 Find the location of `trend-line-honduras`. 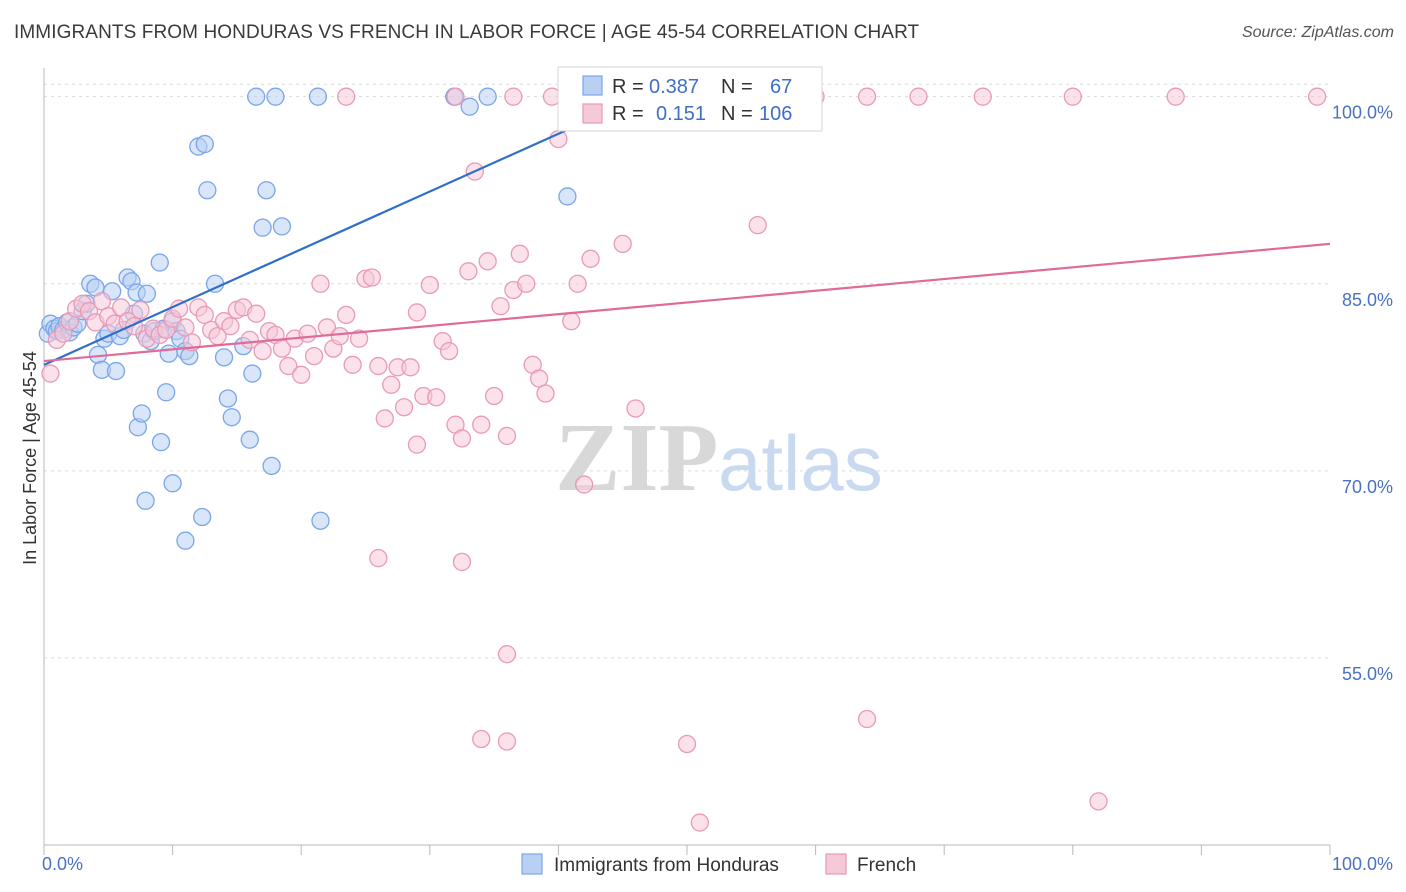

trend-line-honduras is located at coordinates (349, 227).